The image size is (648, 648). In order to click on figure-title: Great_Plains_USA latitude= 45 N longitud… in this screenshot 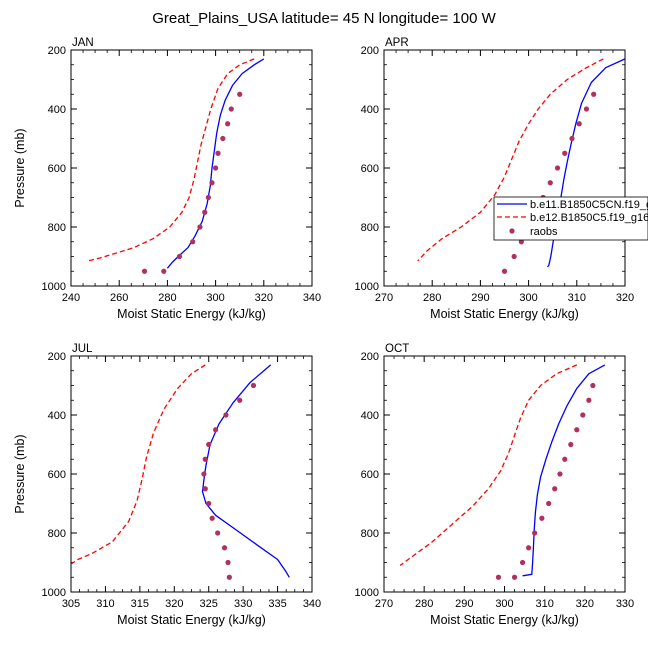, I will do `click(324, 18)`.